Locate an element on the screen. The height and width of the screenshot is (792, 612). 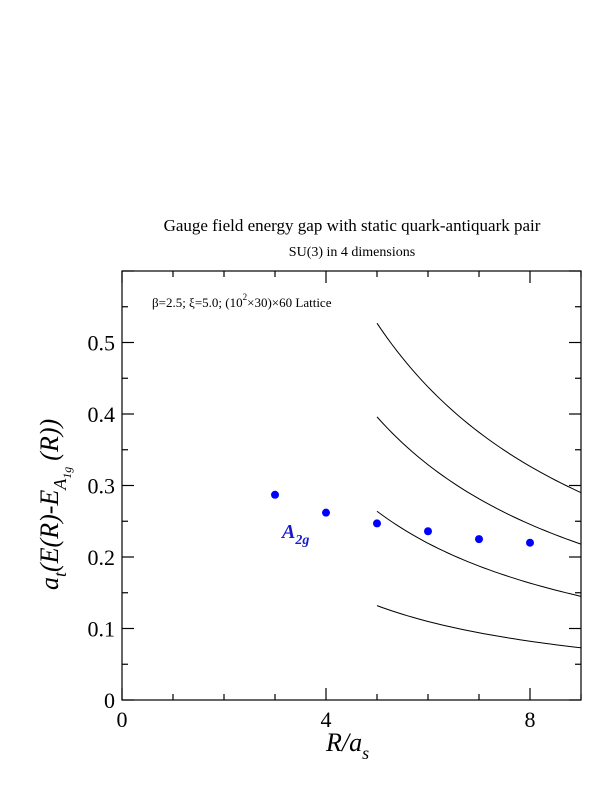
y-tick-label: 0 is located at coordinates (109, 700).